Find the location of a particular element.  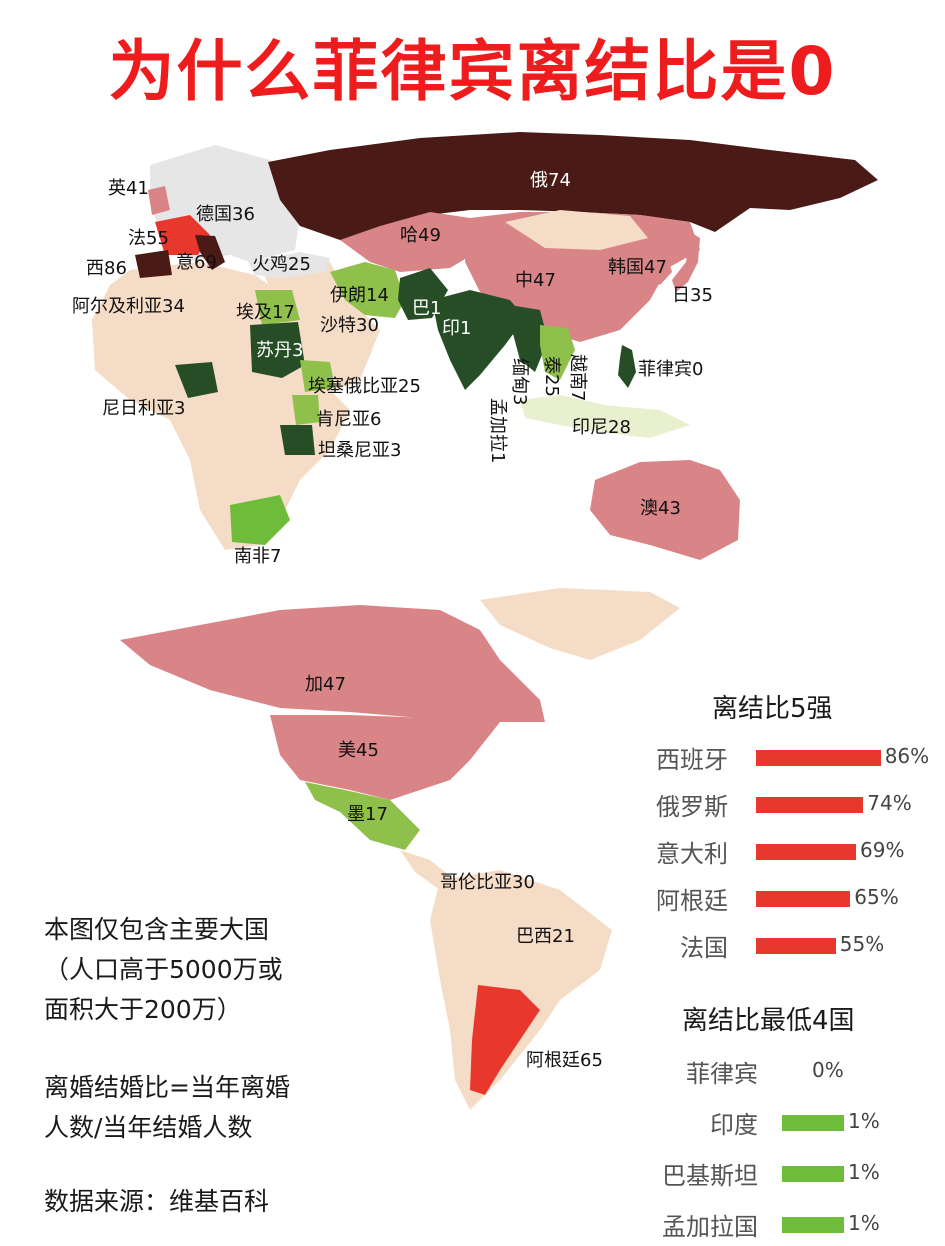

label-tanzania: 坦桑尼亚3 is located at coordinates (359, 450).